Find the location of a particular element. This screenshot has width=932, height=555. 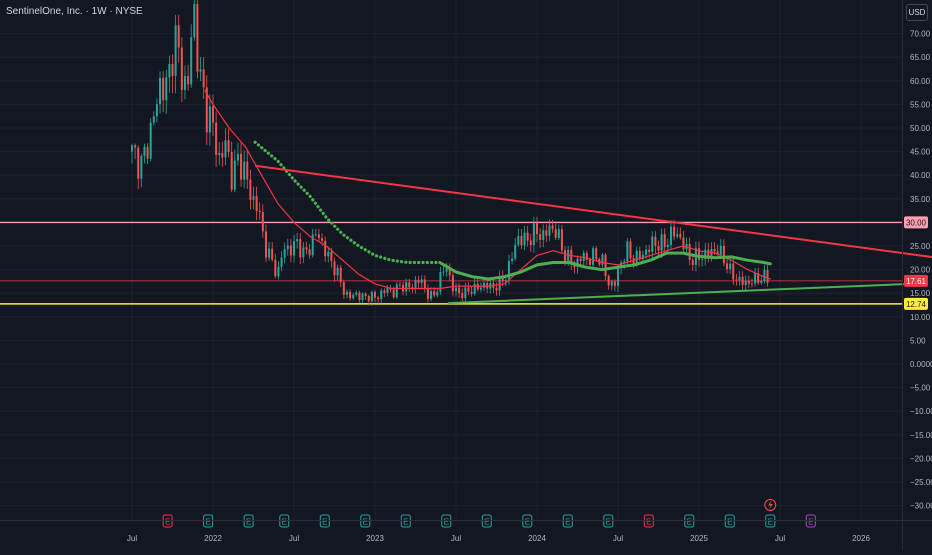

lightning-icon is located at coordinates (770, 505).